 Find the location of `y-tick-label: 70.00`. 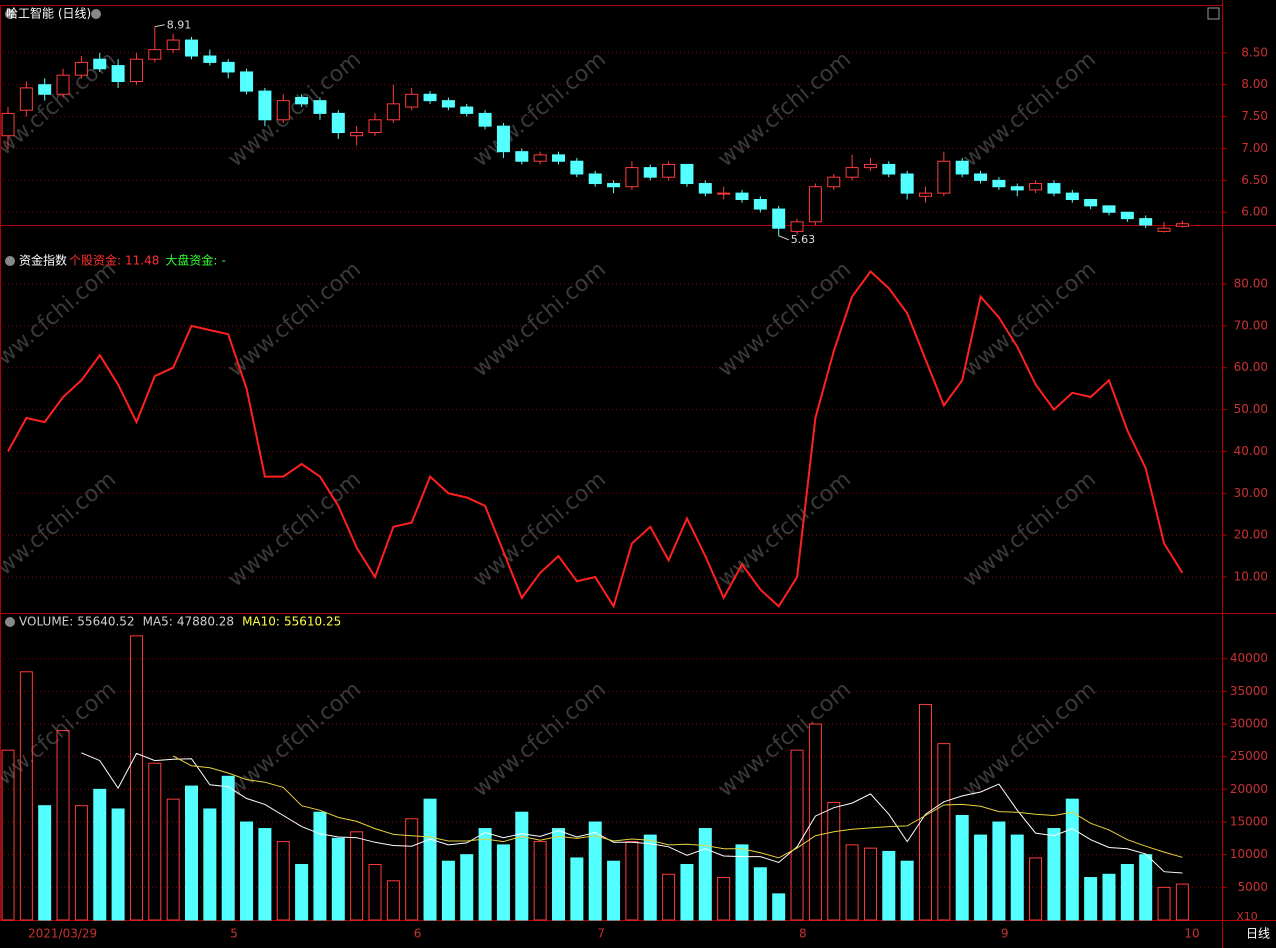

y-tick-label: 70.00 is located at coordinates (1251, 325).